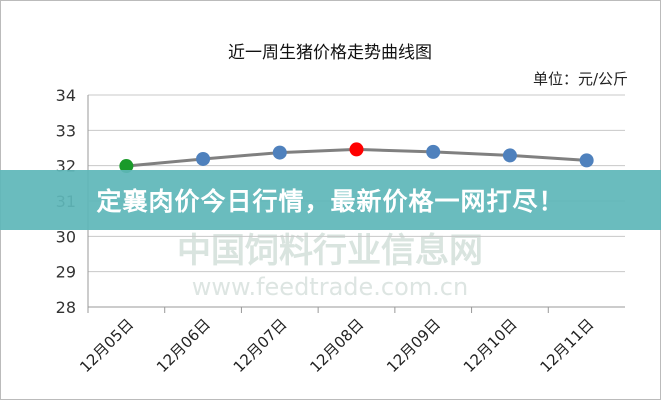 Image resolution: width=661 pixels, height=400 pixels. What do you see at coordinates (336, 345) in the screenshot?
I see `x-tick-label: 12月08日` at bounding box center [336, 345].